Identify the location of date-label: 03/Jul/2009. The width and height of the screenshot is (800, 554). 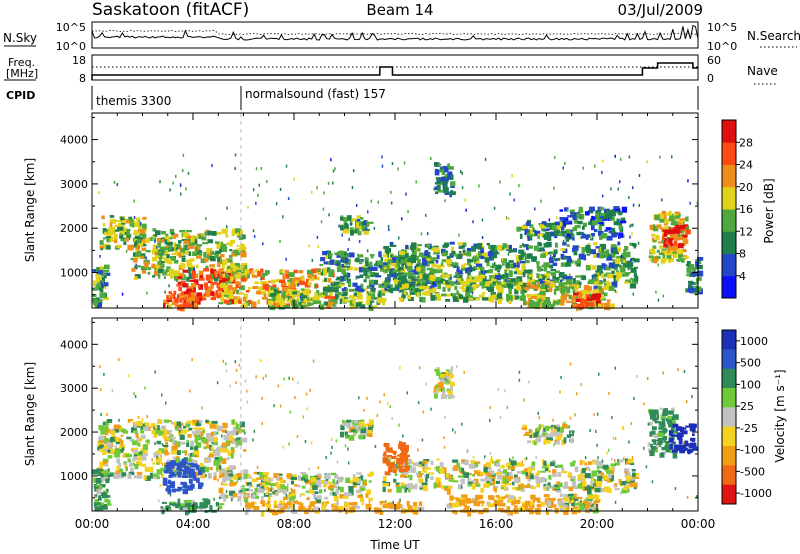
(660, 10).